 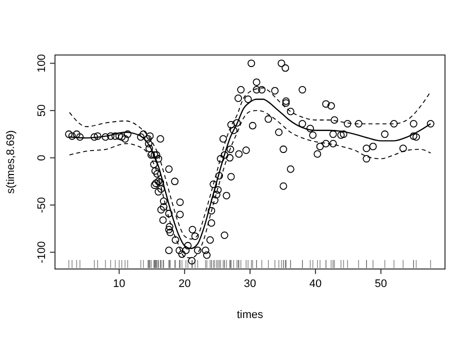 What do you see at coordinates (250, 315) in the screenshot?
I see `x-axis-title: times` at bounding box center [250, 315].